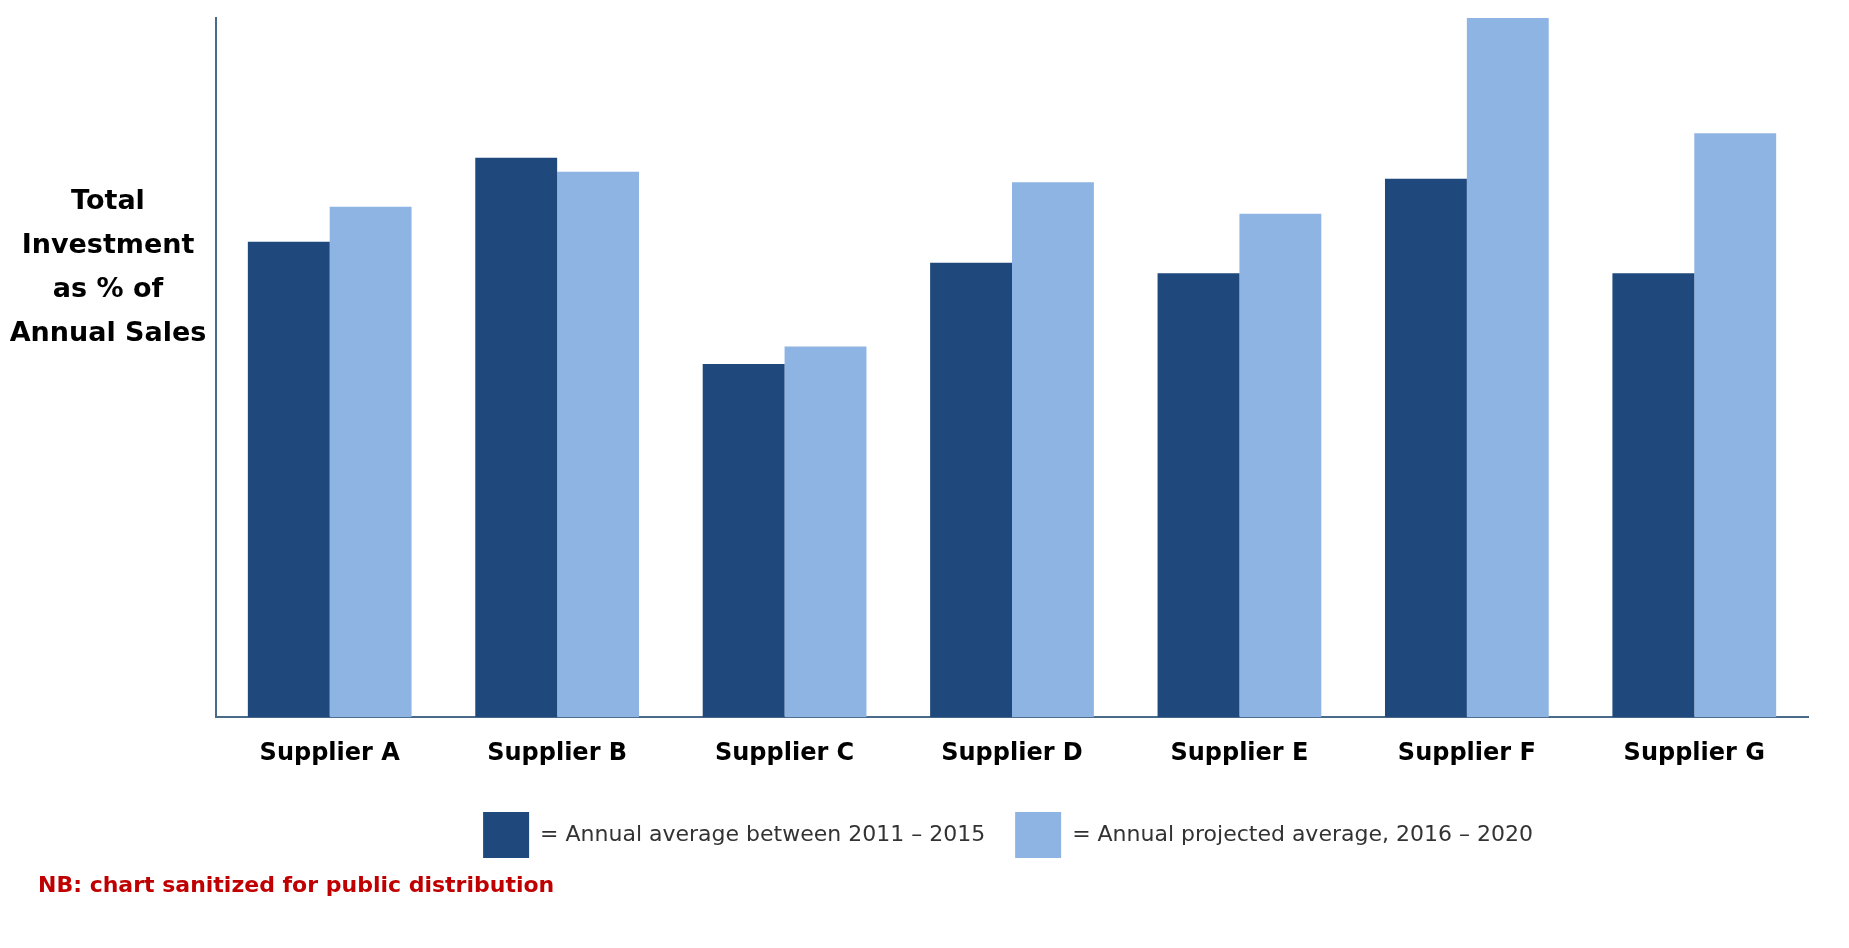 This screenshot has width=1849, height=948. Describe the element at coordinates (763, 833) in the screenshot. I see `legend-label: = Annual average between 2011 – 2015` at that location.